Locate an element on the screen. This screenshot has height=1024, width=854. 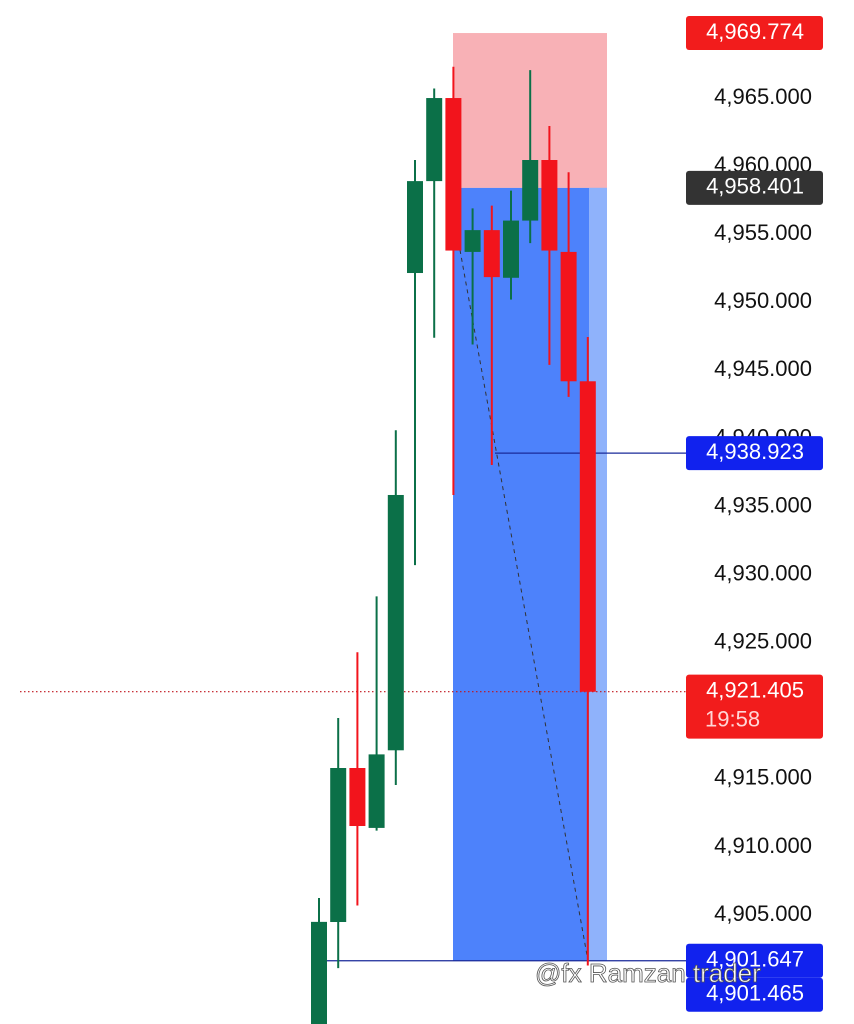
y-tick-label: 4,935.000 is located at coordinates (763, 504).